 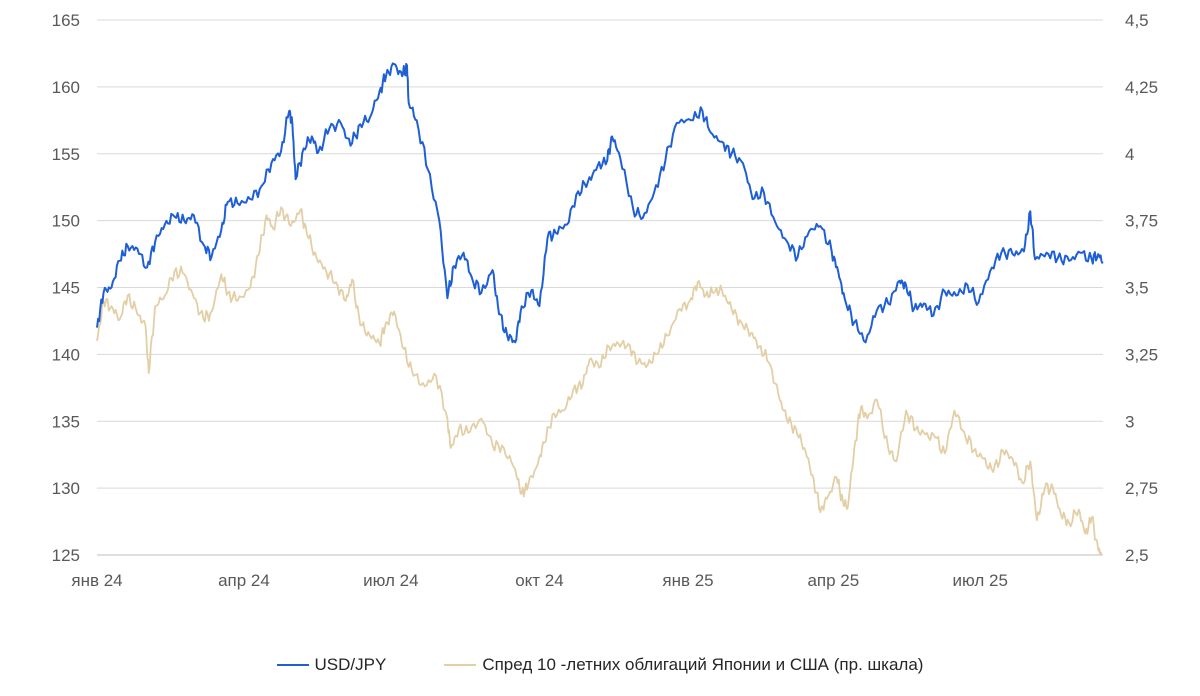 I want to click on left-tick-label: 145, so click(x=66, y=288).